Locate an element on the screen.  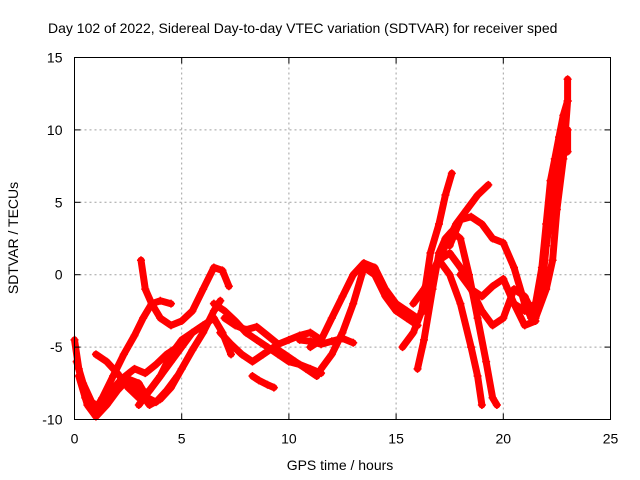
y-axis-title: SDTVAR / TECUs is located at coordinates (13, 238).